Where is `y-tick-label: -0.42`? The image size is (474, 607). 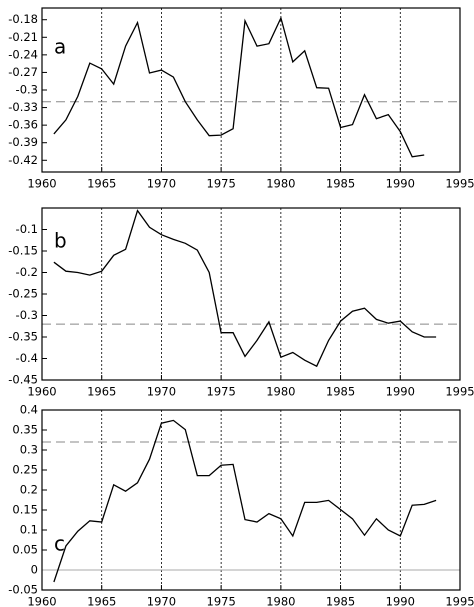 y-tick-label: -0.42 is located at coordinates (23, 160).